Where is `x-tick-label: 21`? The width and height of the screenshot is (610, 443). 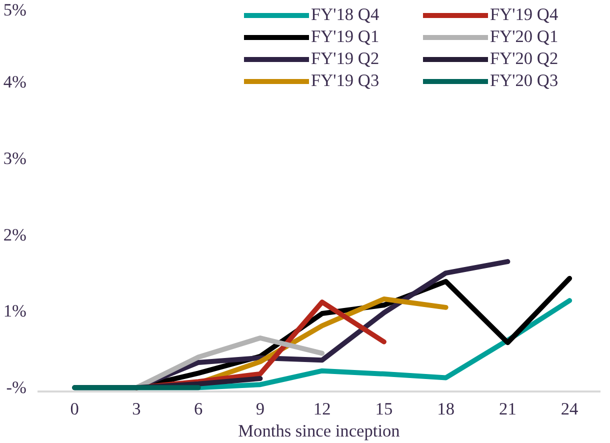
x-tick-label: 21 is located at coordinates (507, 409).